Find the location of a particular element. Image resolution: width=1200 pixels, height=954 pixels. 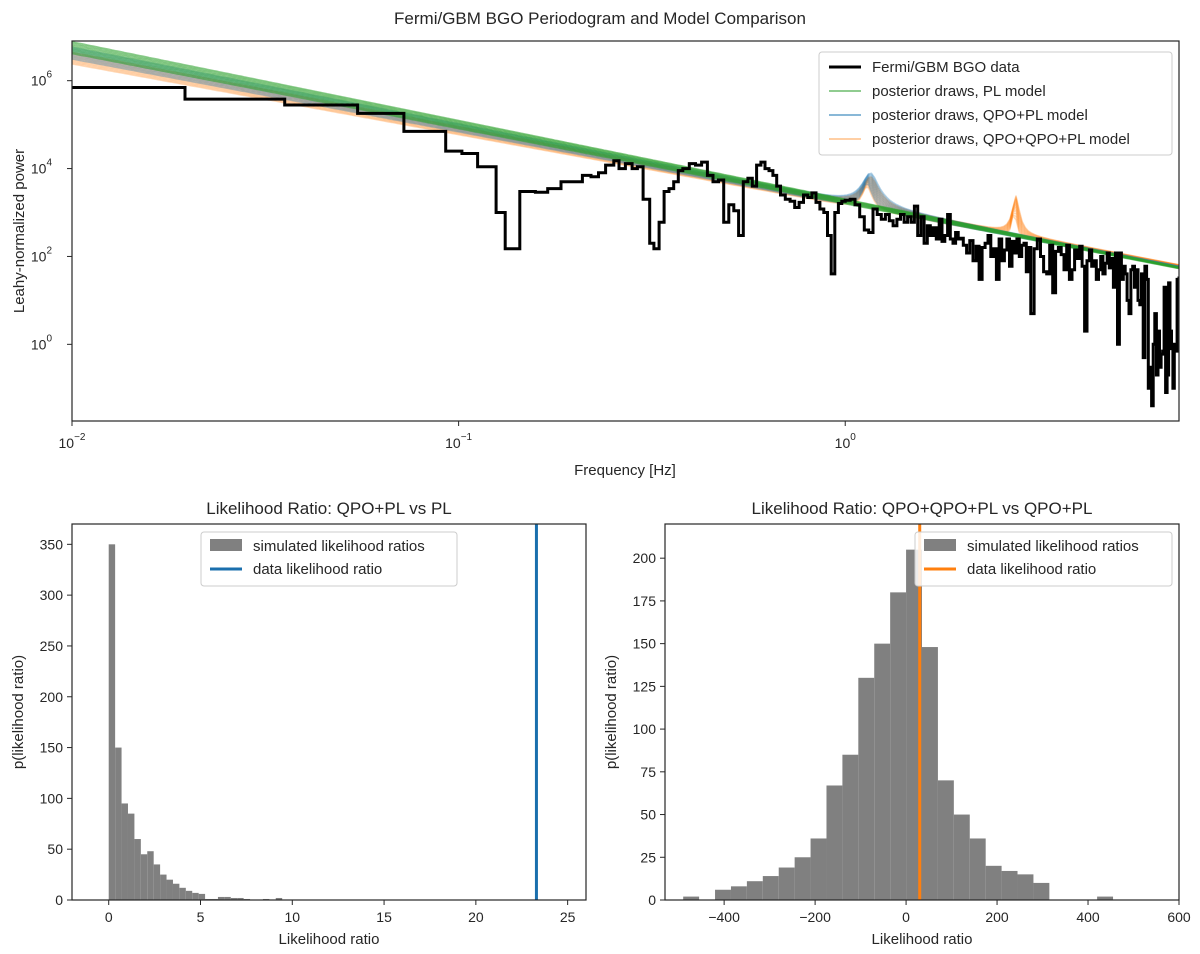

x-tick-label: 20 is located at coordinates (476, 917).